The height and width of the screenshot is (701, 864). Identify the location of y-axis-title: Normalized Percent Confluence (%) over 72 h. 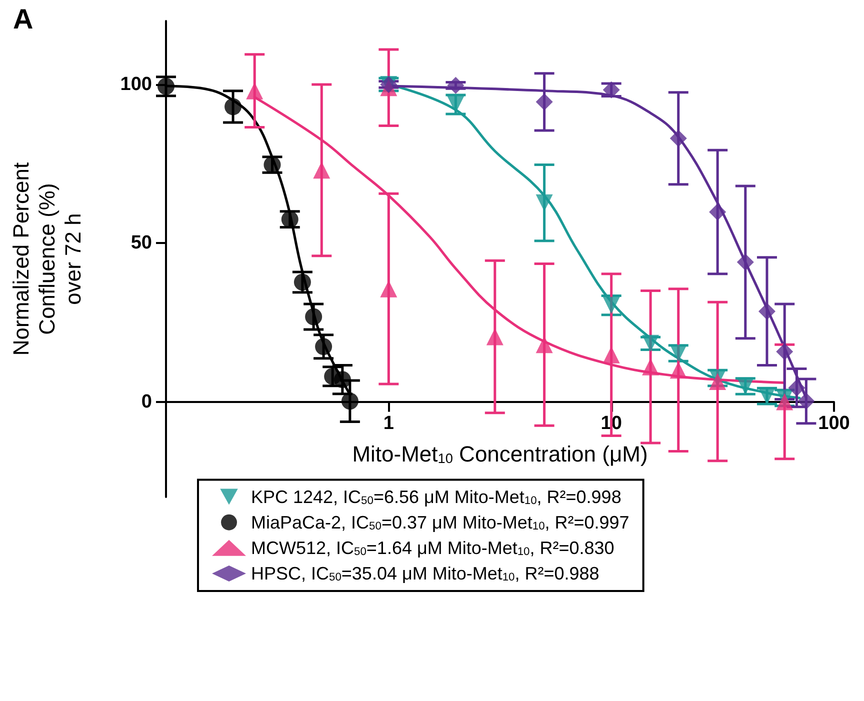
(47, 259).